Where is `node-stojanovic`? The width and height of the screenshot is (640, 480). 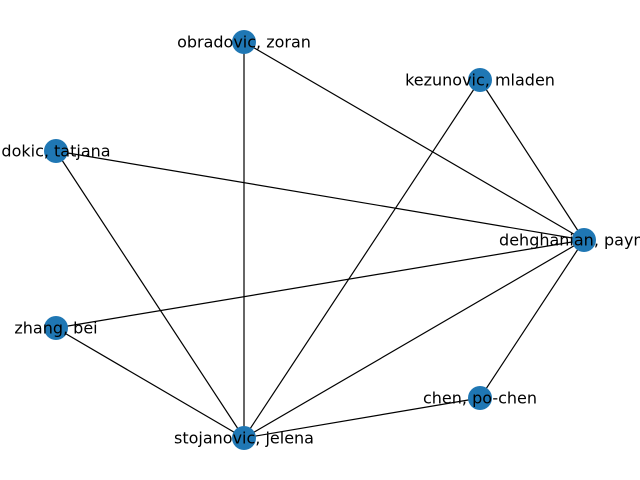
node-stojanovic is located at coordinates (244, 438).